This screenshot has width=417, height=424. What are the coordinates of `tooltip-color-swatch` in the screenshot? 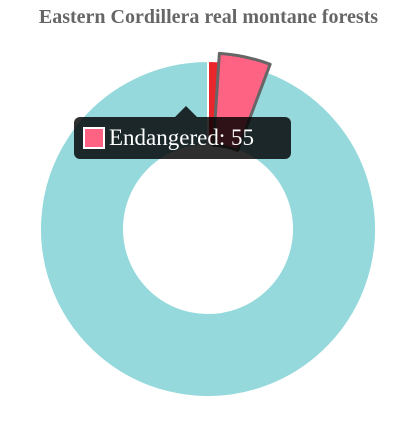 It's located at (94, 138).